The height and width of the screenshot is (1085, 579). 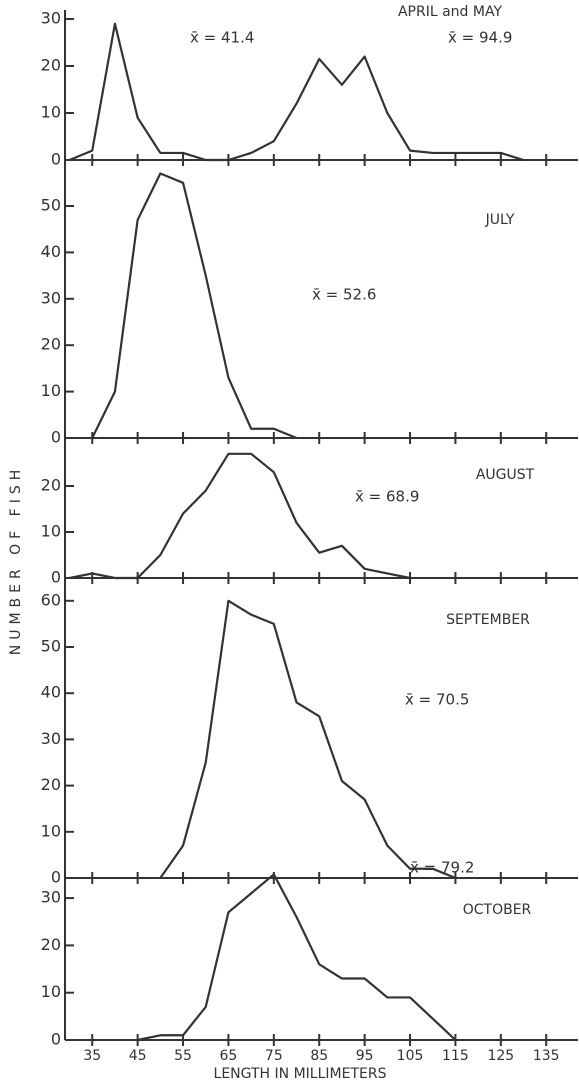 I want to click on y-axis-label: NUMBER OF FISH, so click(x=16, y=560).